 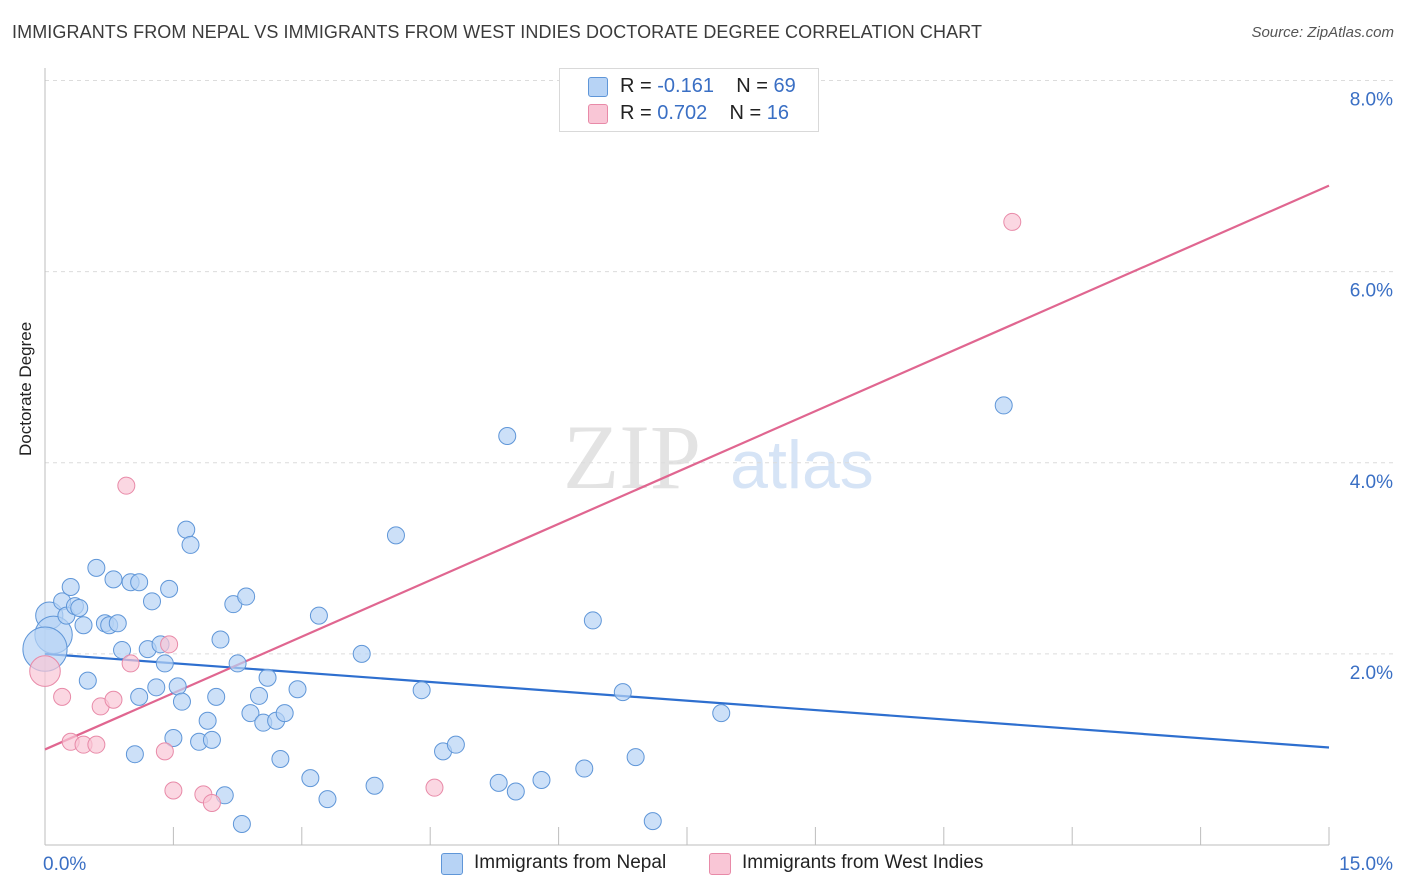 What do you see at coordinates (25, 388) in the screenshot?
I see `y-axis-label: Doctorate Degree` at bounding box center [25, 388].